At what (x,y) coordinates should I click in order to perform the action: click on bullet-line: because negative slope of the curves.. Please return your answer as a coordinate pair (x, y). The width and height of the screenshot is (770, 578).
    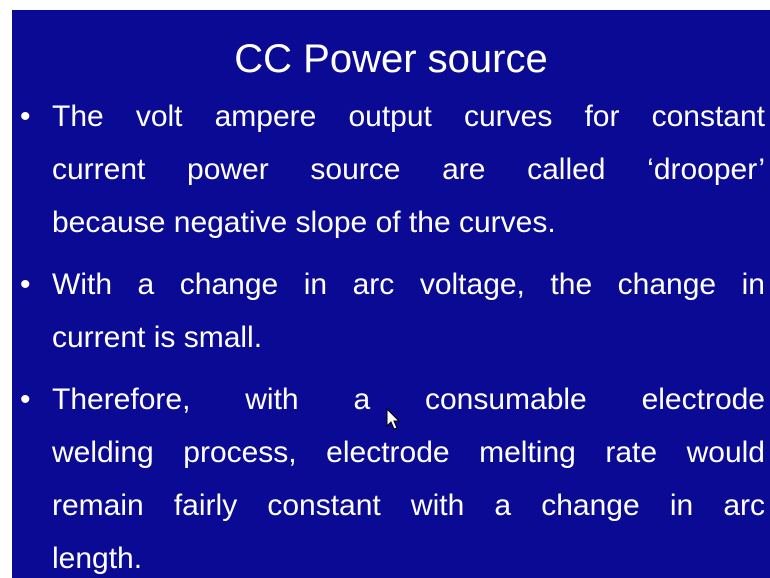
    Looking at the image, I should click on (304, 222).